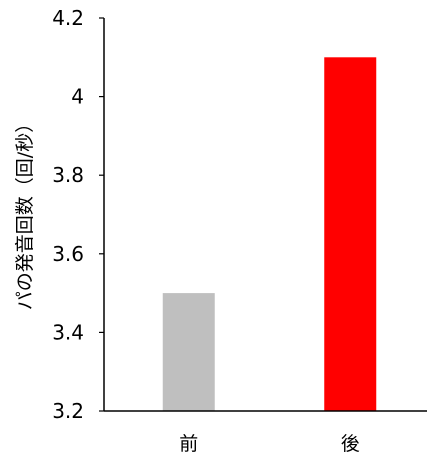 The width and height of the screenshot is (427, 460). What do you see at coordinates (68, 18) in the screenshot?
I see `y-tick-label: 4.2` at bounding box center [68, 18].